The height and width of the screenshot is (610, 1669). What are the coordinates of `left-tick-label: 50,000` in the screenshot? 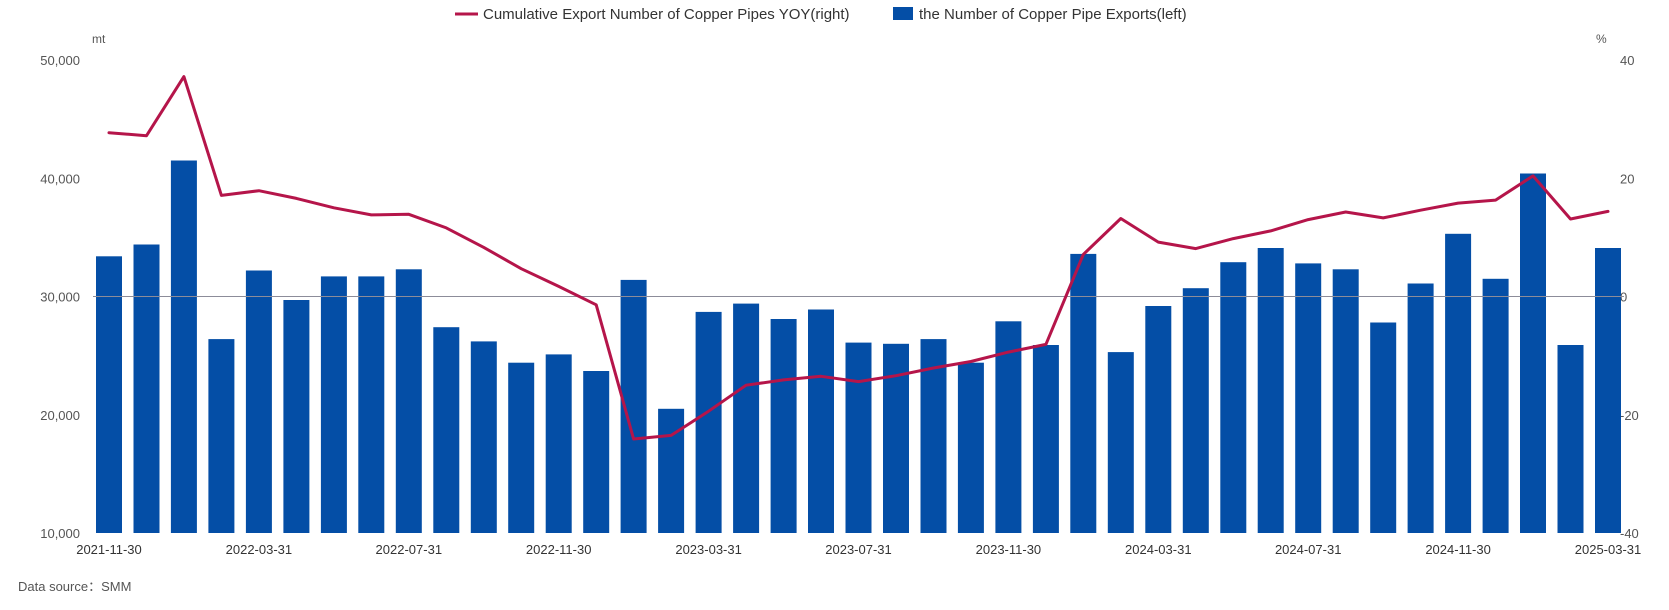 It's located at (60, 60).